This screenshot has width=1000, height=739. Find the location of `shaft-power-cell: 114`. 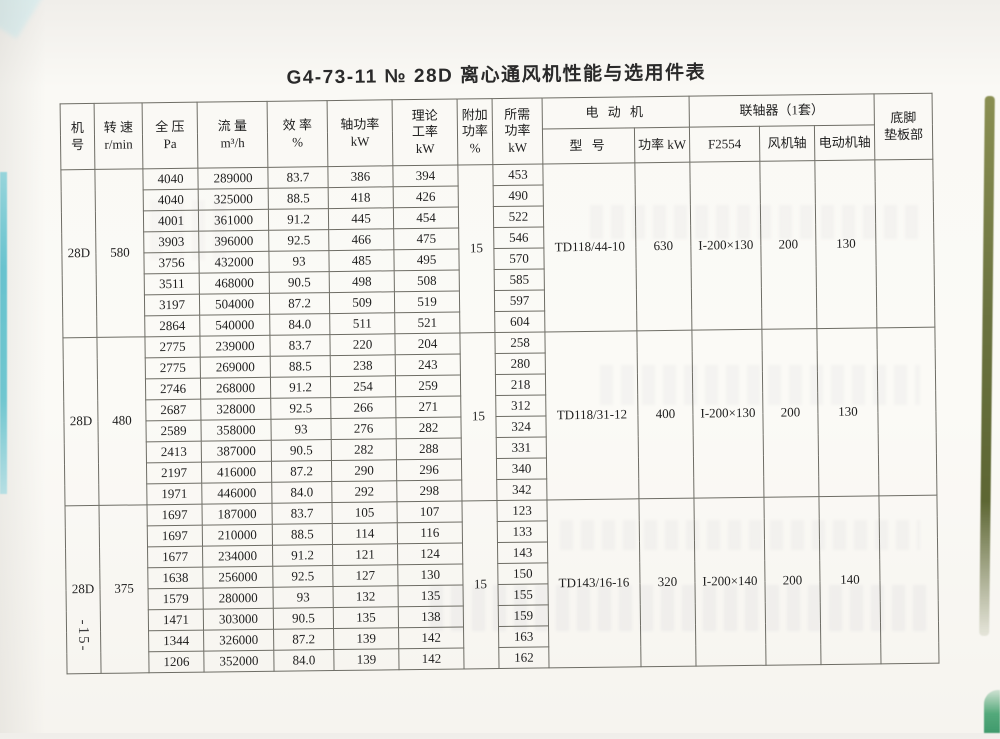

shaft-power-cell: 114 is located at coordinates (365, 533).